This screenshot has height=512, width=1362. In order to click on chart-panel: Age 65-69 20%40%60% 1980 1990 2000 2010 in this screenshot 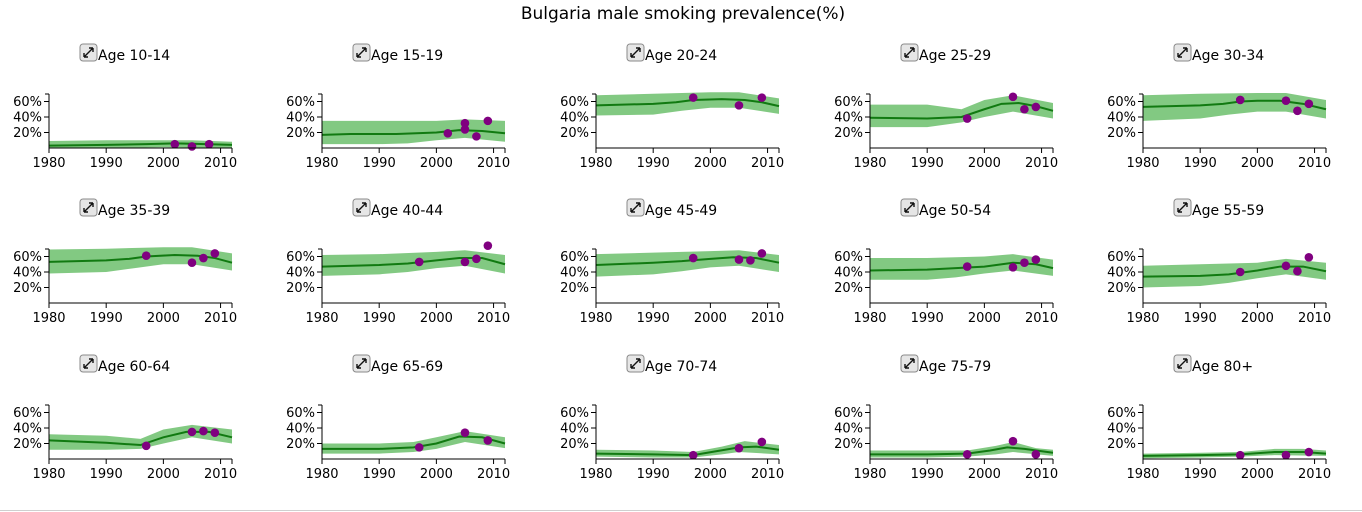, I will do `click(398, 418)`.